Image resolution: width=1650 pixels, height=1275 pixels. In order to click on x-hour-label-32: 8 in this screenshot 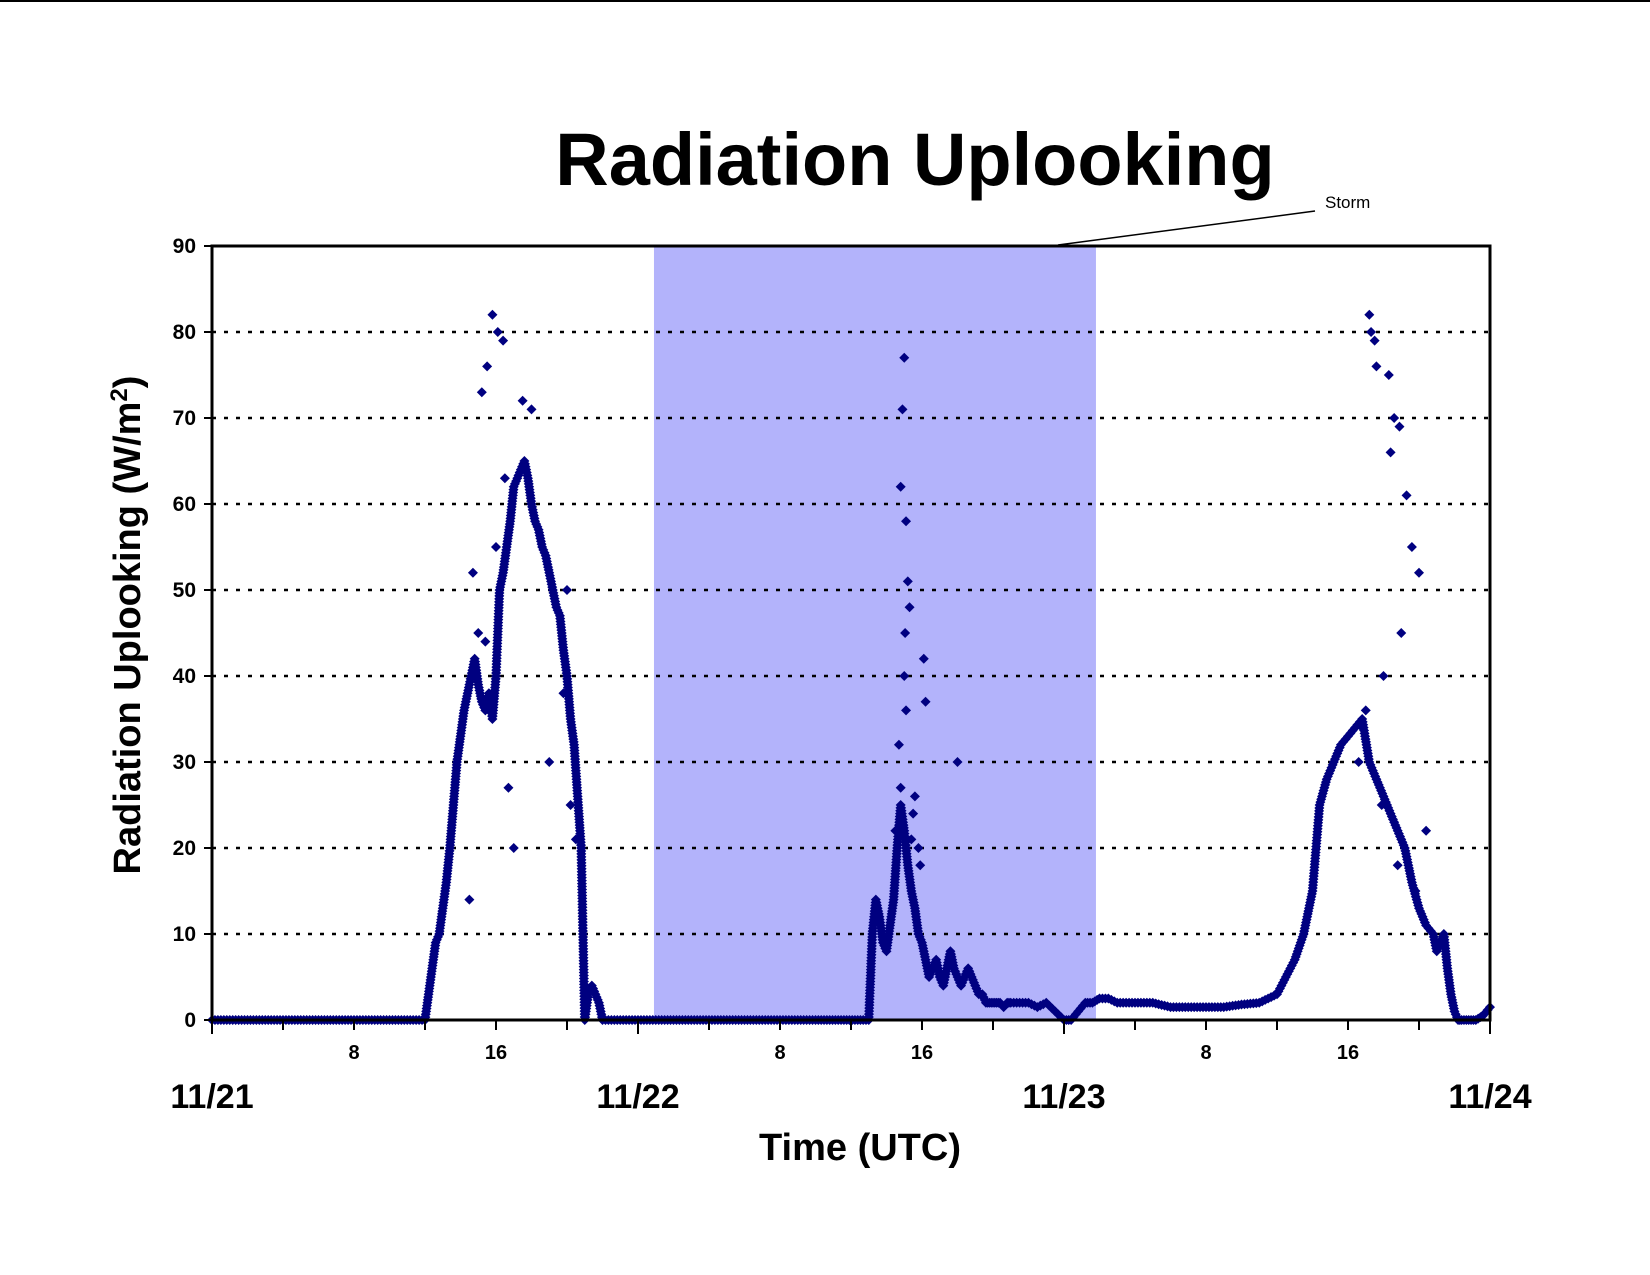, I will do `click(779, 1053)`.